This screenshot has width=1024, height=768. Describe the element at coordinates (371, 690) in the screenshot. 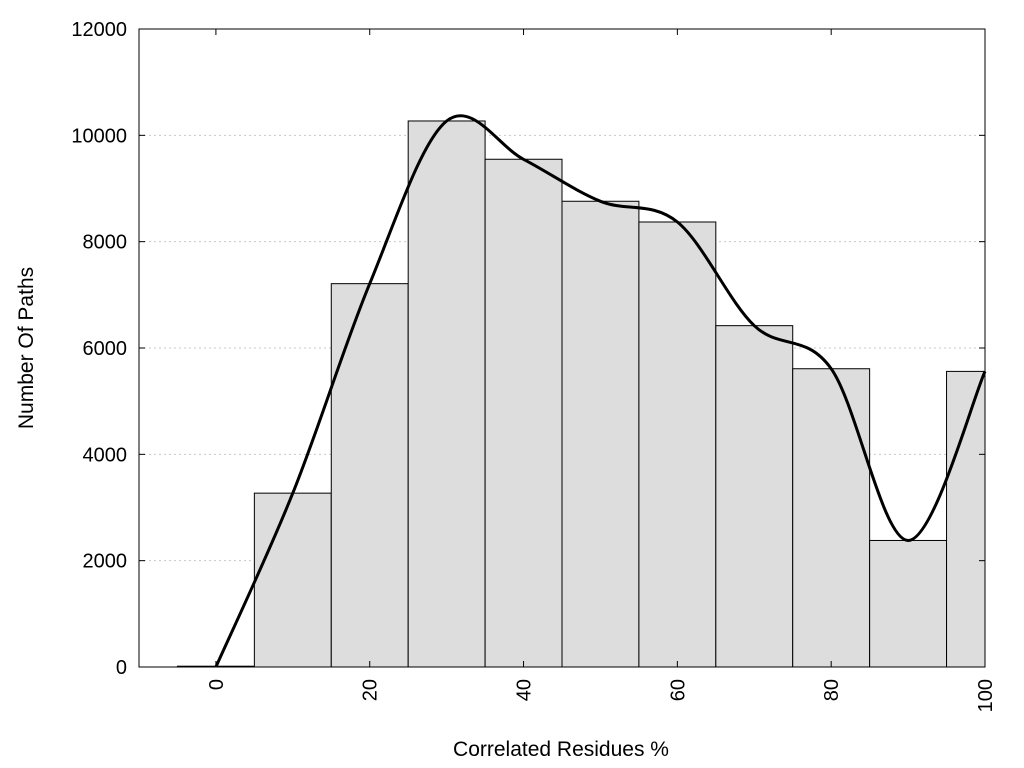

I see `x-tick-label: 20` at that location.